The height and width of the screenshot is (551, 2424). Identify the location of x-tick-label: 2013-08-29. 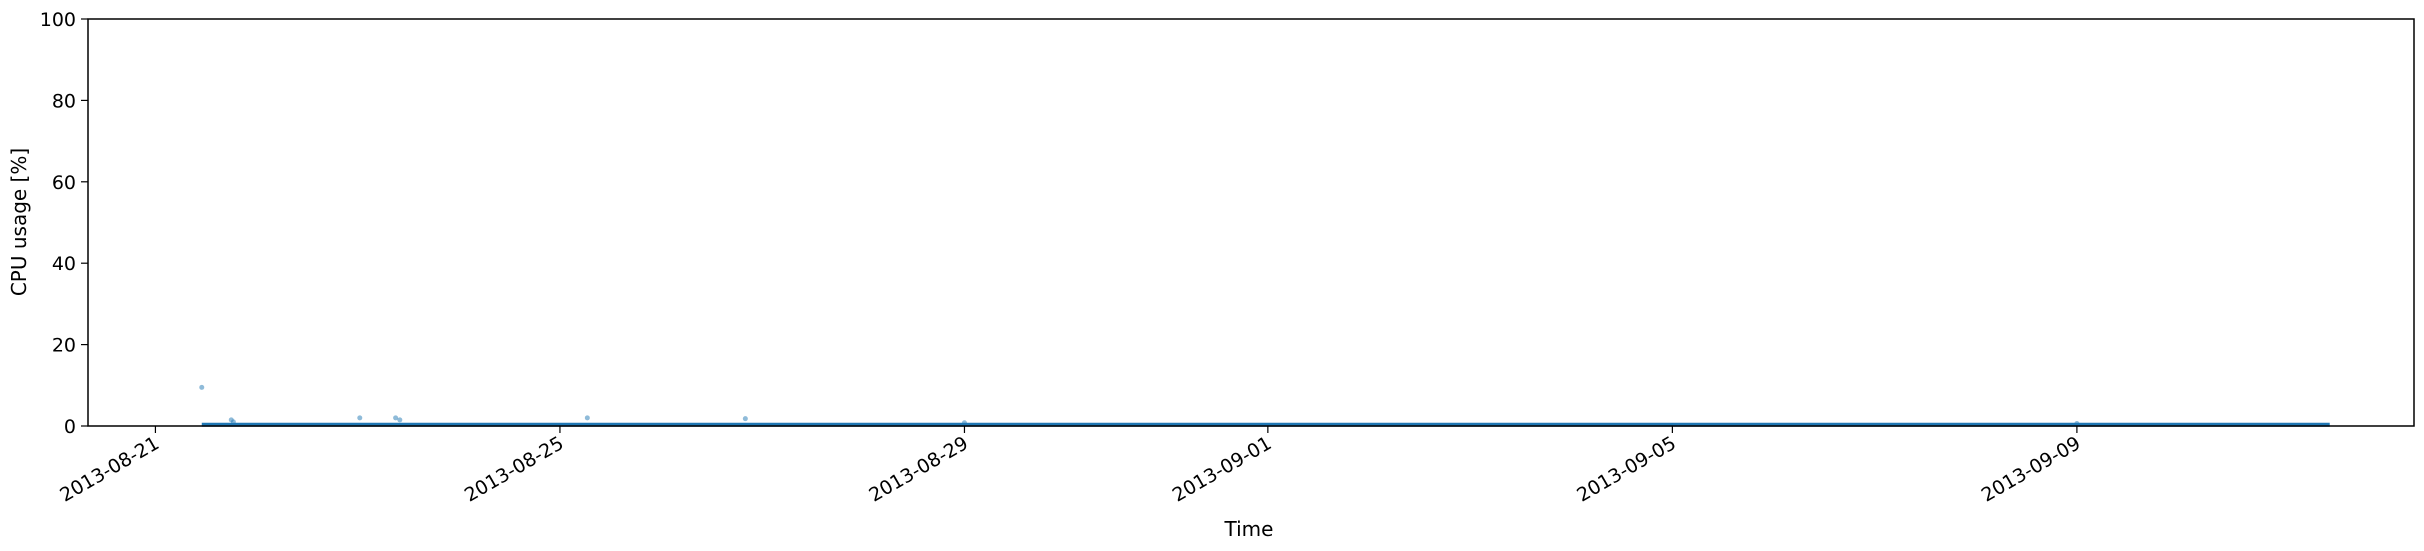
(918, 469).